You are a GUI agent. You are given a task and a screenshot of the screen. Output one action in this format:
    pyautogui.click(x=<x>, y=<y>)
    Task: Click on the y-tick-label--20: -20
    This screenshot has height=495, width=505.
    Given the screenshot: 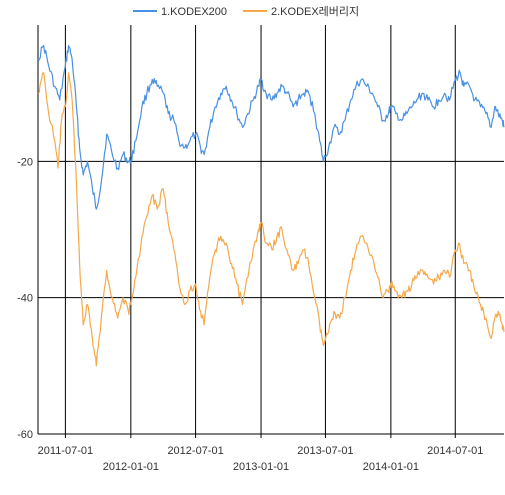 What is the action you would take?
    pyautogui.click(x=25, y=162)
    